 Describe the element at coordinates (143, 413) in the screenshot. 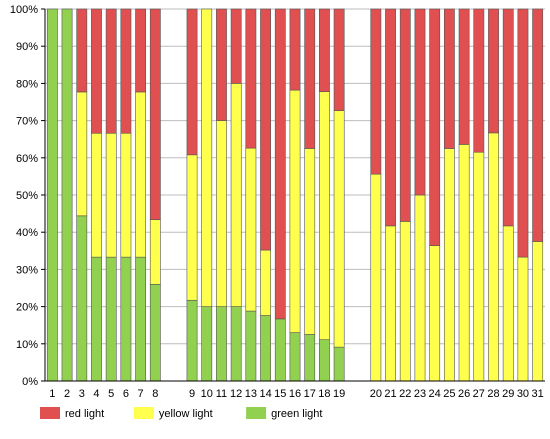

I see `legend-swatch-yellow-light` at that location.